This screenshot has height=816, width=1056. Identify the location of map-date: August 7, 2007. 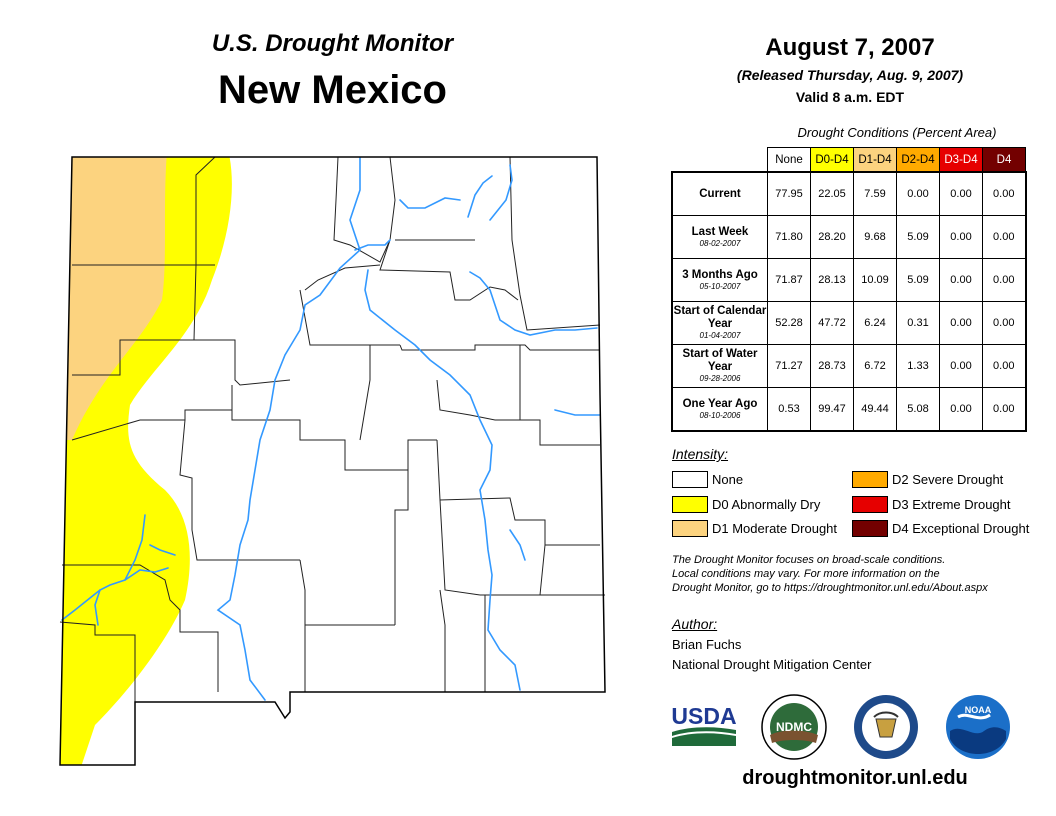
(850, 47).